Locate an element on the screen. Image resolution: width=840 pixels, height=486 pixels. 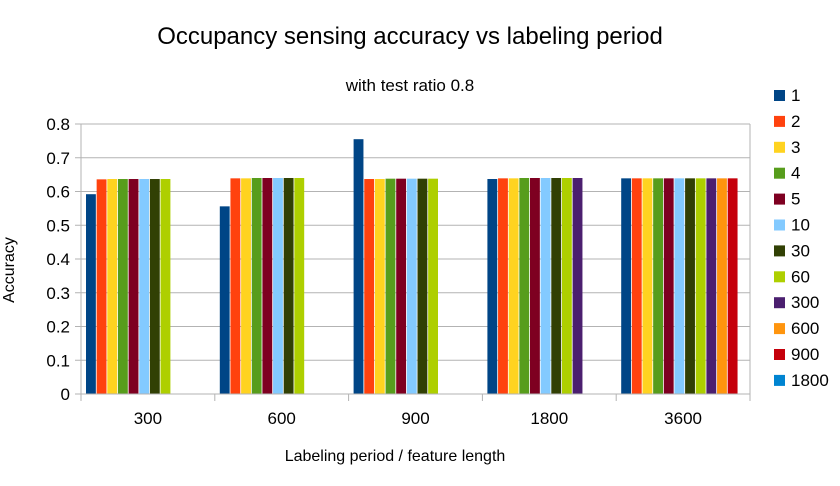
legend-label: 900 is located at coordinates (805, 354).